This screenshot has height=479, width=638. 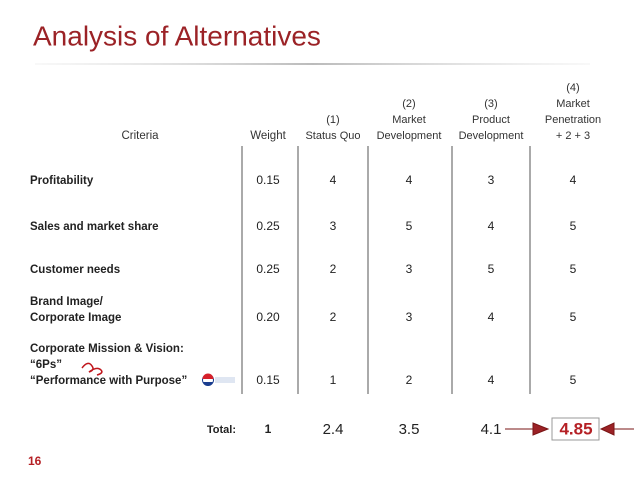 I want to click on arrow-right, so click(x=527, y=429).